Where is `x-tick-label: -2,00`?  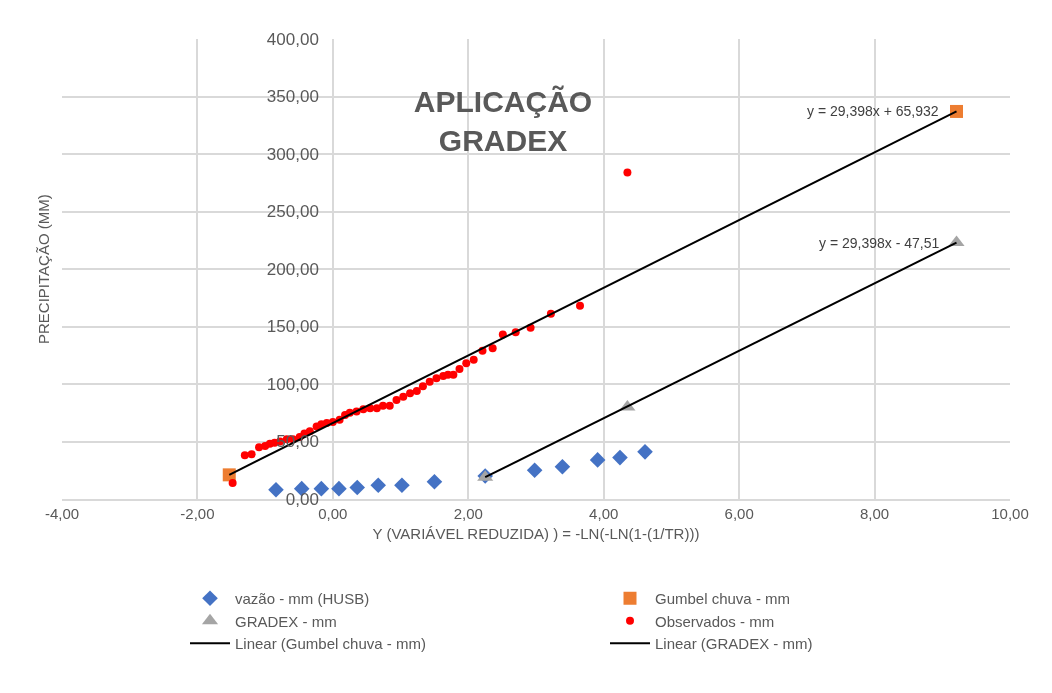 x-tick-label: -2,00 is located at coordinates (197, 513).